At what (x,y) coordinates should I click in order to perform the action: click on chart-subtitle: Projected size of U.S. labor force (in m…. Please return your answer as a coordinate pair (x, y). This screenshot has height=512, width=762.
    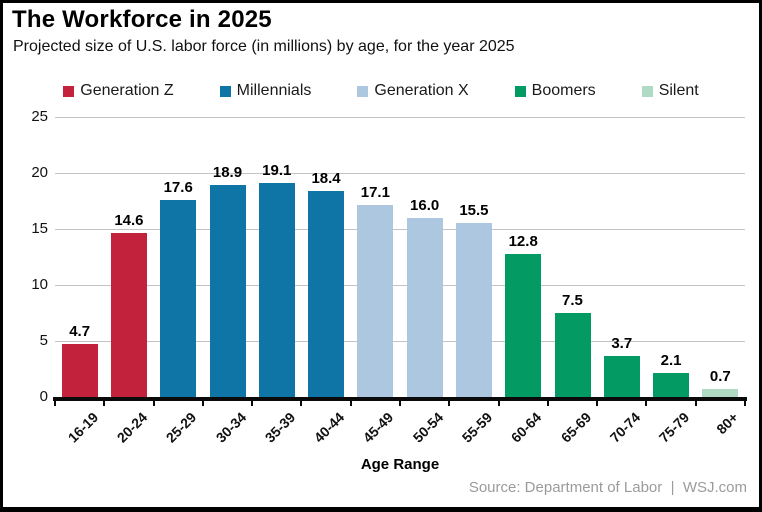
    Looking at the image, I should click on (264, 46).